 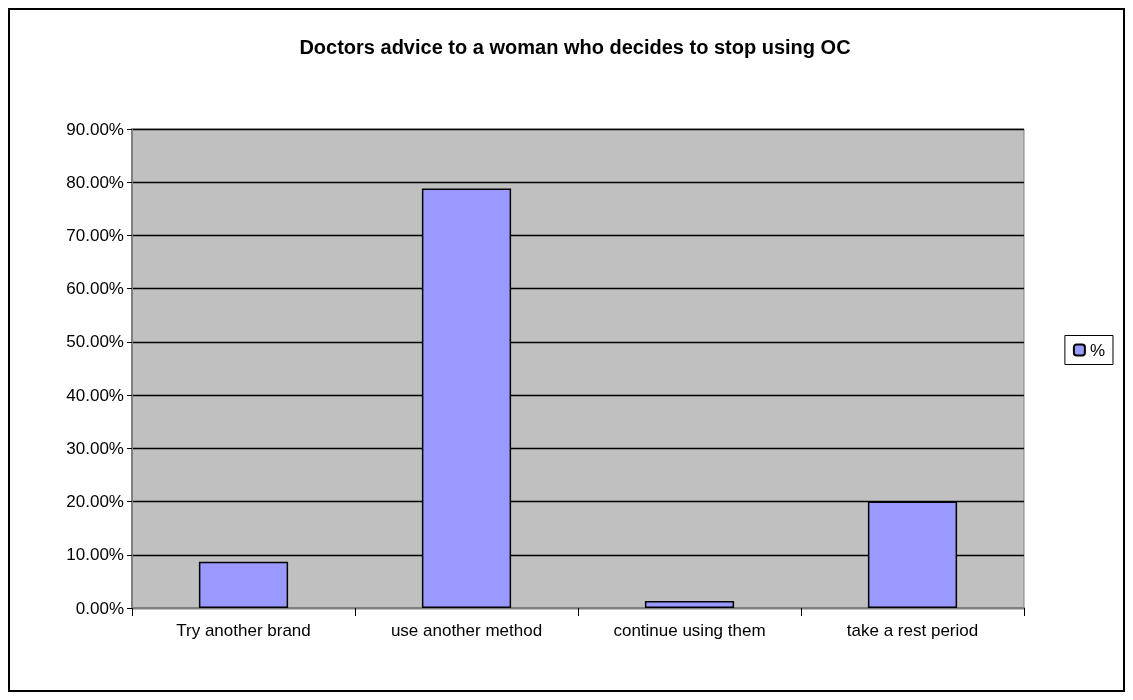 I want to click on x-tick-label: Try another brand, so click(x=243, y=630).